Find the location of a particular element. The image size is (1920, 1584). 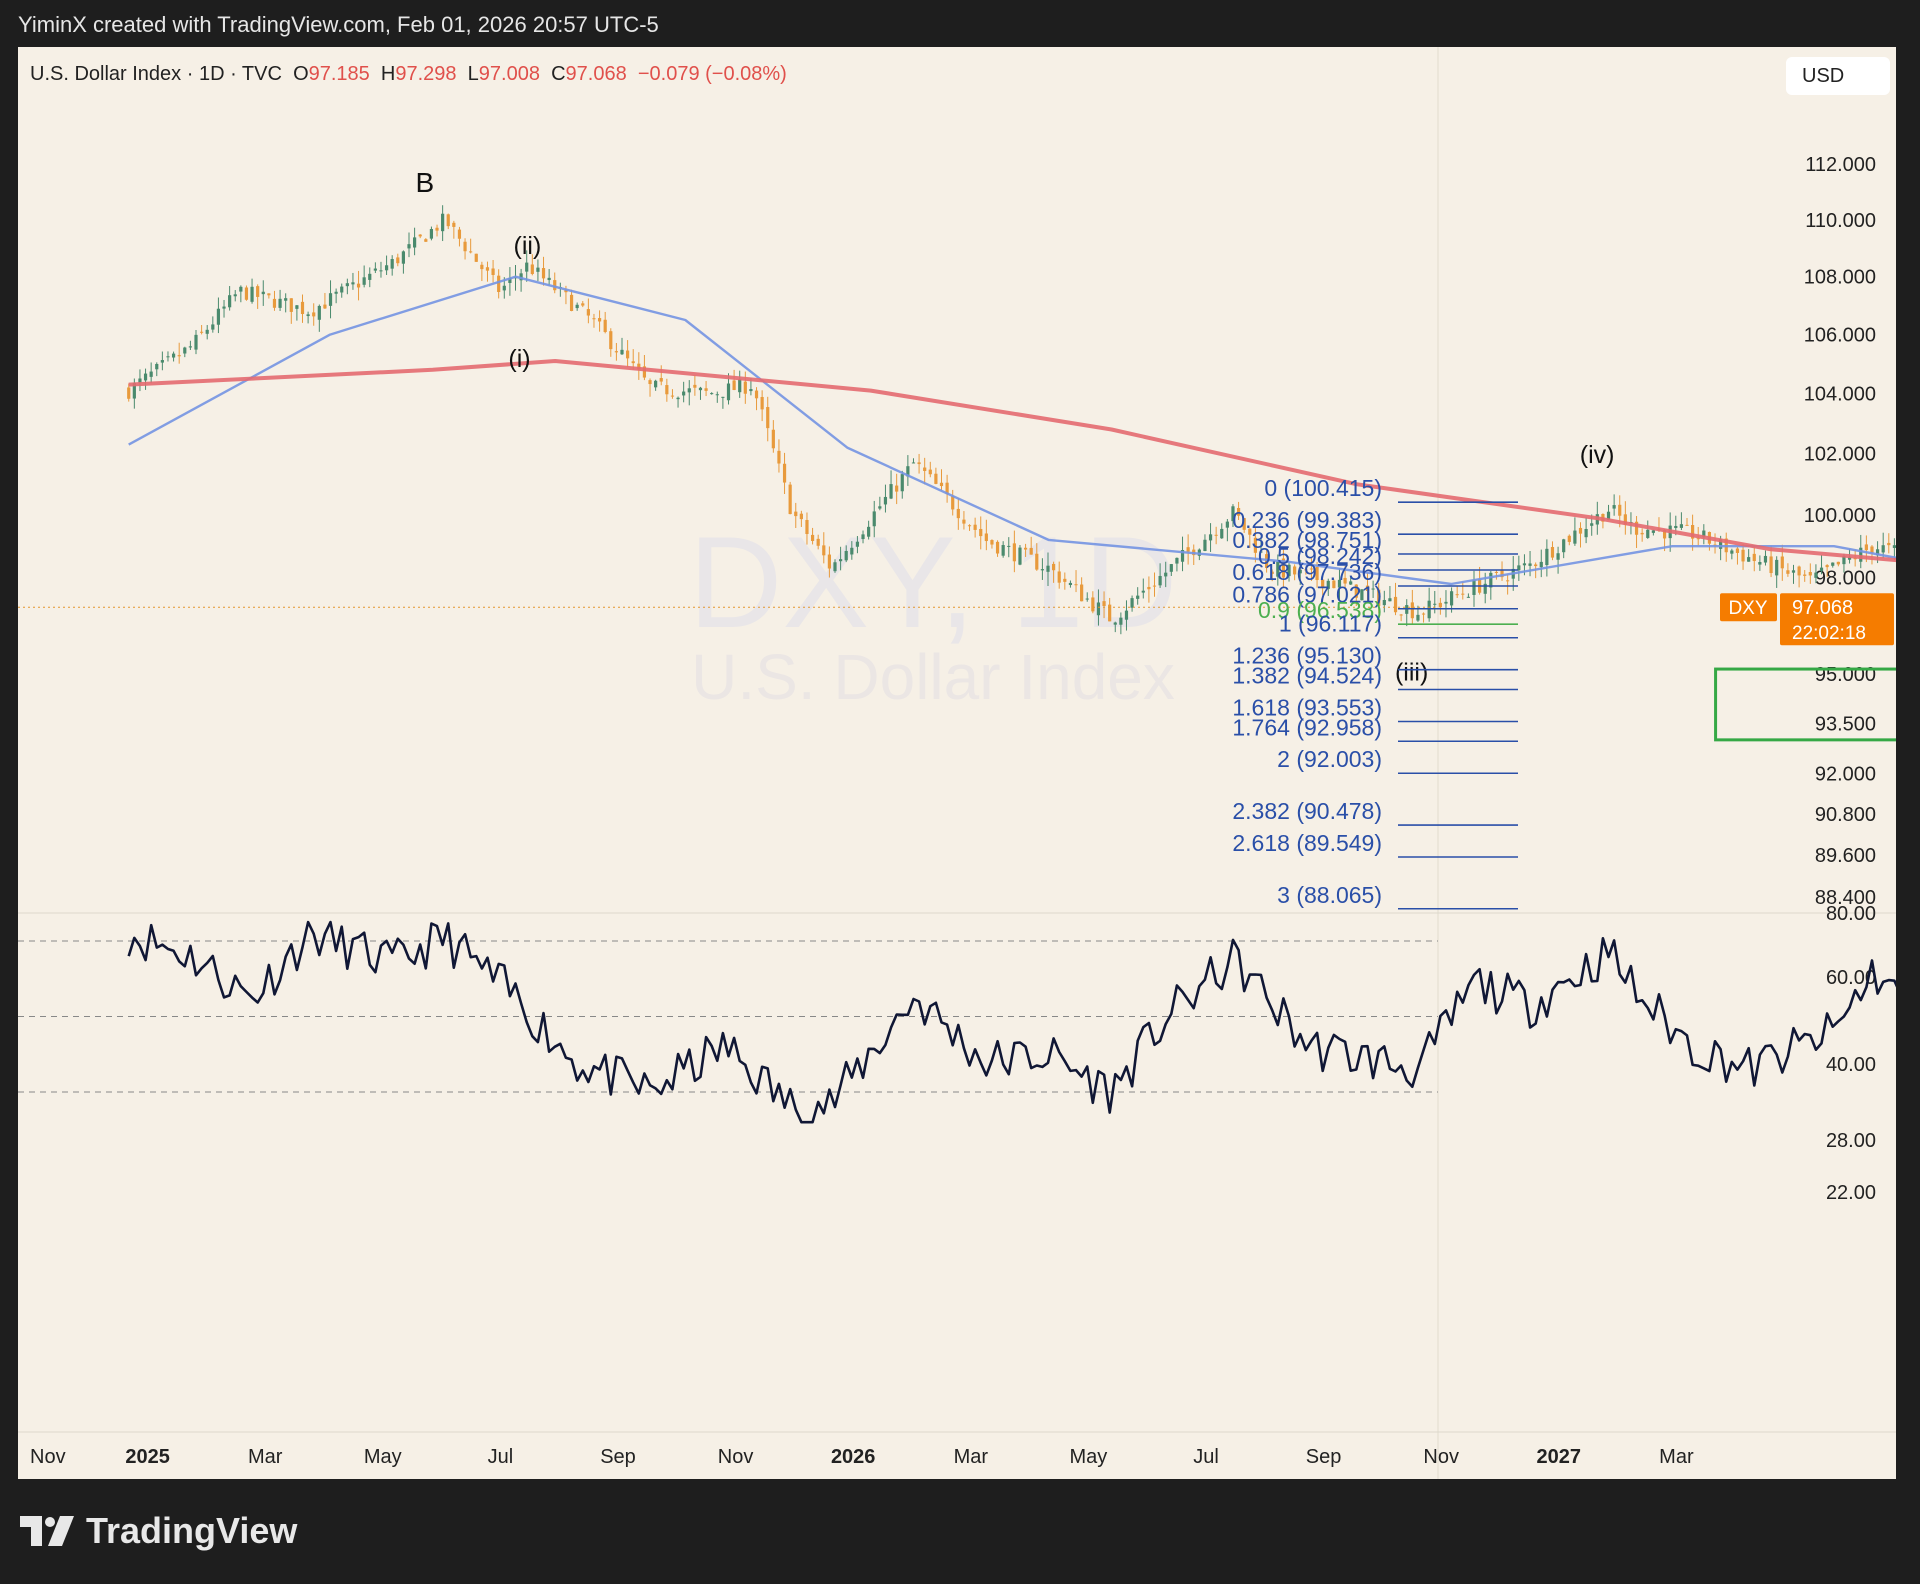

price-axis-tick: 106.000 is located at coordinates (1840, 336).